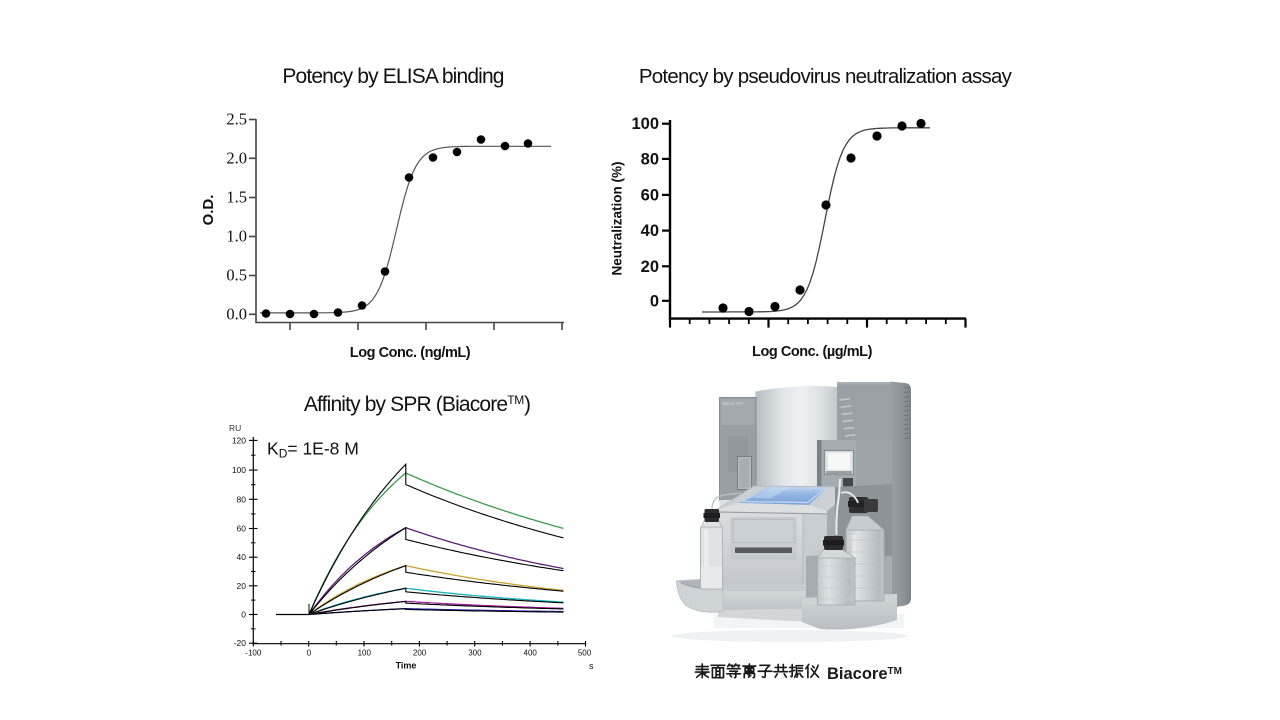  What do you see at coordinates (235, 428) in the screenshot?
I see `svg-text: RU` at bounding box center [235, 428].